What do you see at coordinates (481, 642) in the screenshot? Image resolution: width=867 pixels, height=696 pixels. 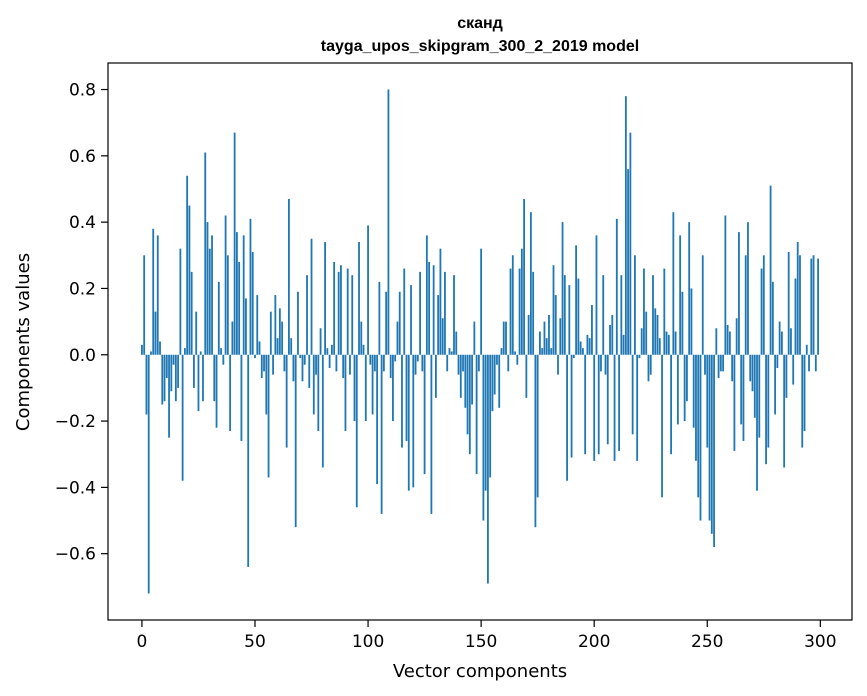 I see `x-tick-label: 150` at bounding box center [481, 642].